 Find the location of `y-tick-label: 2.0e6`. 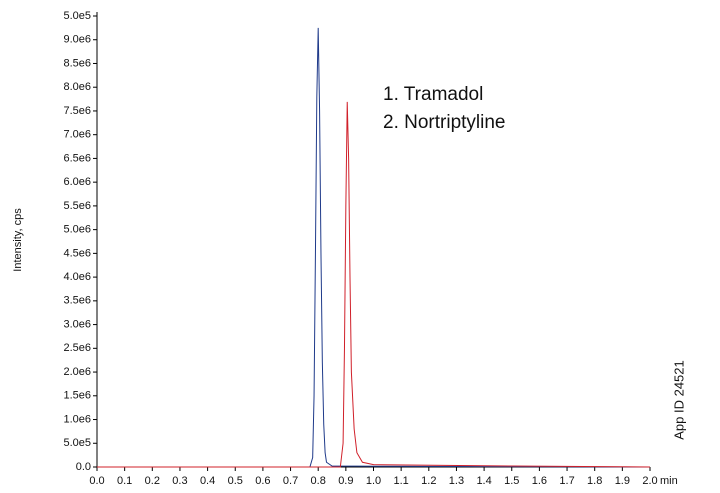

y-tick-label: 2.0e6 is located at coordinates (77, 372).